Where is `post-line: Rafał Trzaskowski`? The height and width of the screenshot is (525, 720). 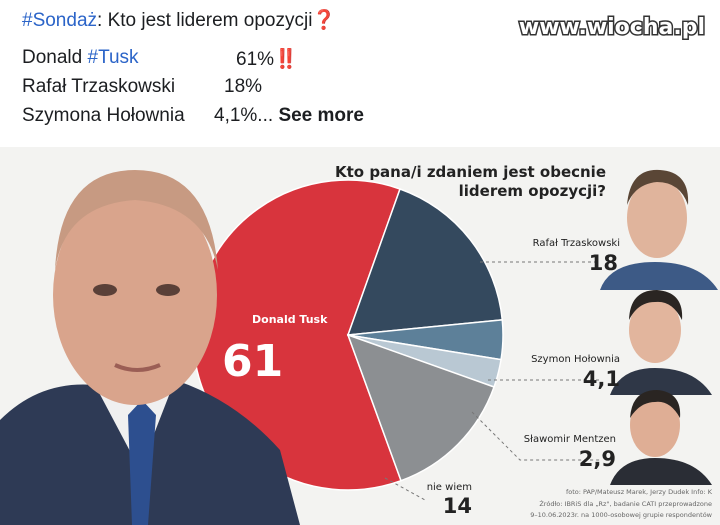 post-line: Rafał Trzaskowski is located at coordinates (99, 86).